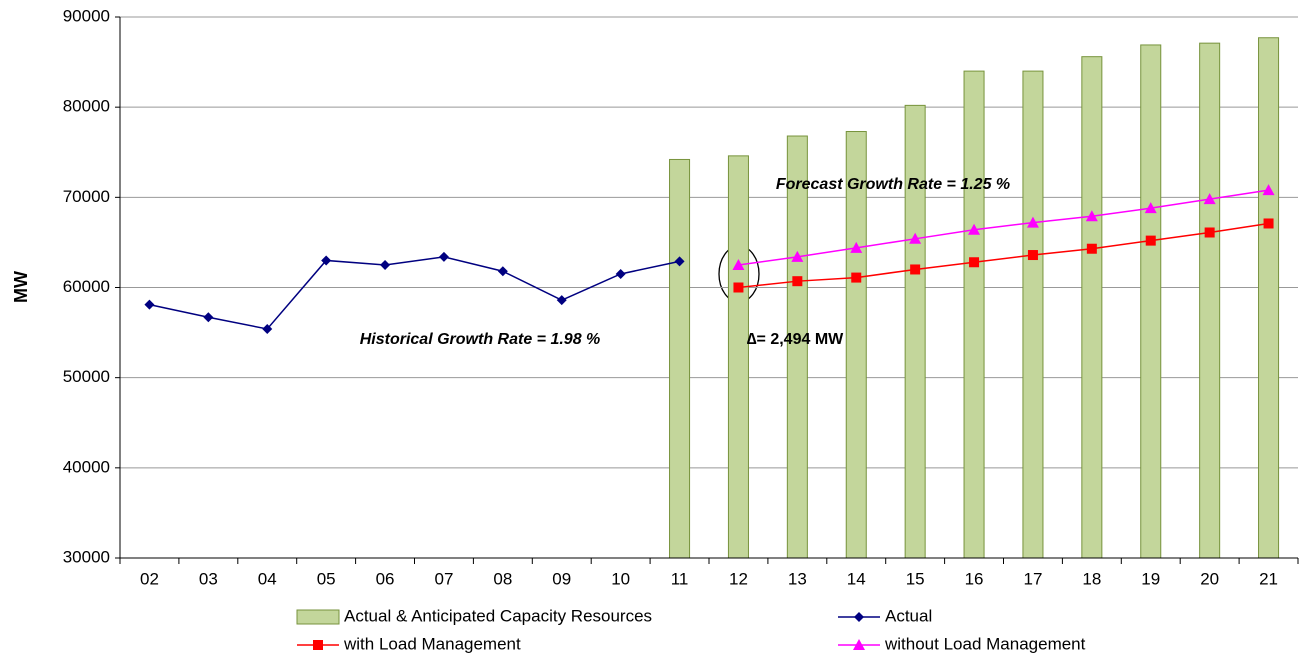  What do you see at coordinates (149, 578) in the screenshot?
I see `x-tick-label: 02` at bounding box center [149, 578].